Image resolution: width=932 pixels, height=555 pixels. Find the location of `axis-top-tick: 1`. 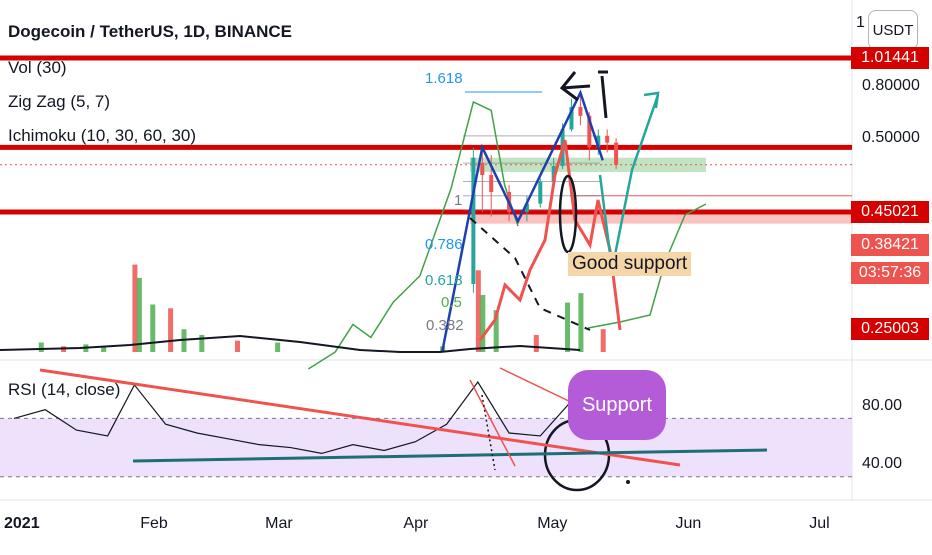

axis-top-tick: 1 is located at coordinates (860, 22).